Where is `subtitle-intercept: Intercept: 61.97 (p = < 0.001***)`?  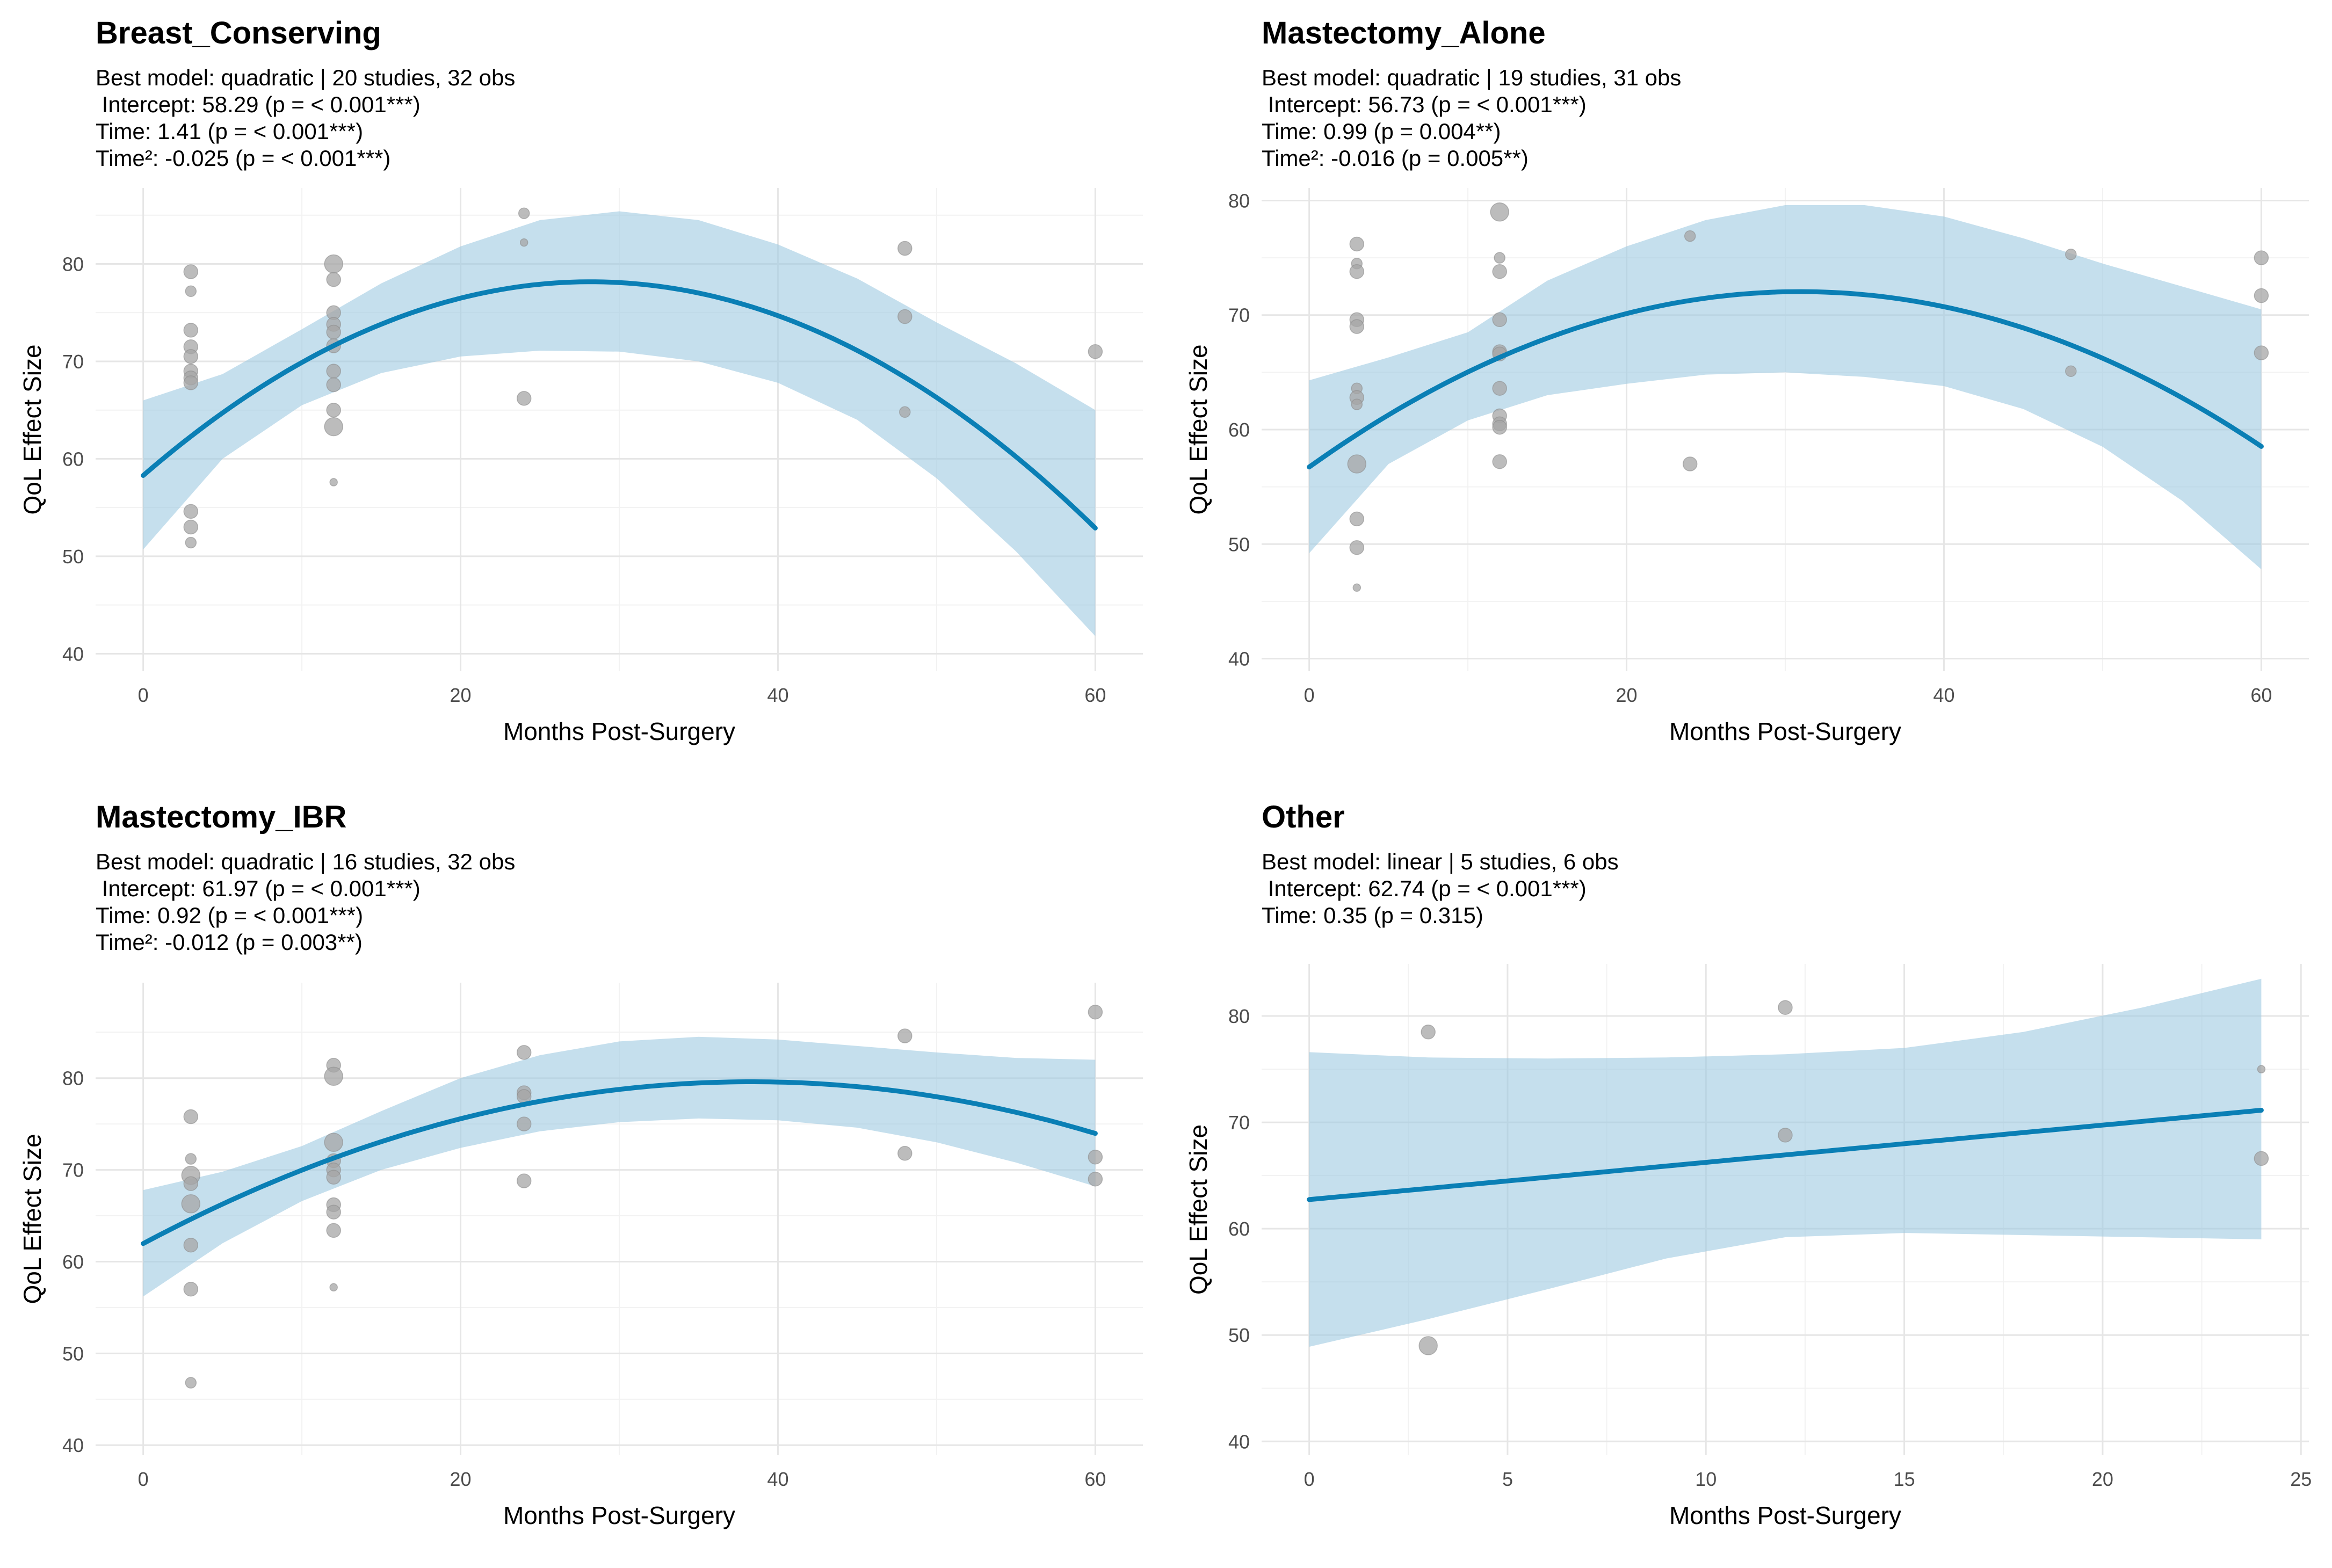 subtitle-intercept: Intercept: 61.97 (p = < 0.001***) is located at coordinates (258, 888).